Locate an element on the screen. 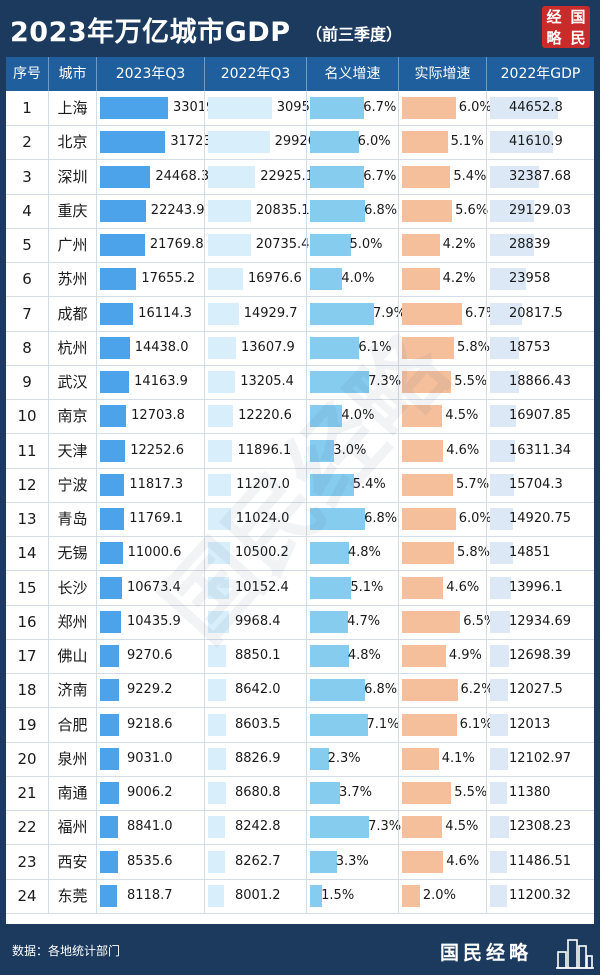 The height and width of the screenshot is (975, 600). city-cell: 长沙 is located at coordinates (72, 587).